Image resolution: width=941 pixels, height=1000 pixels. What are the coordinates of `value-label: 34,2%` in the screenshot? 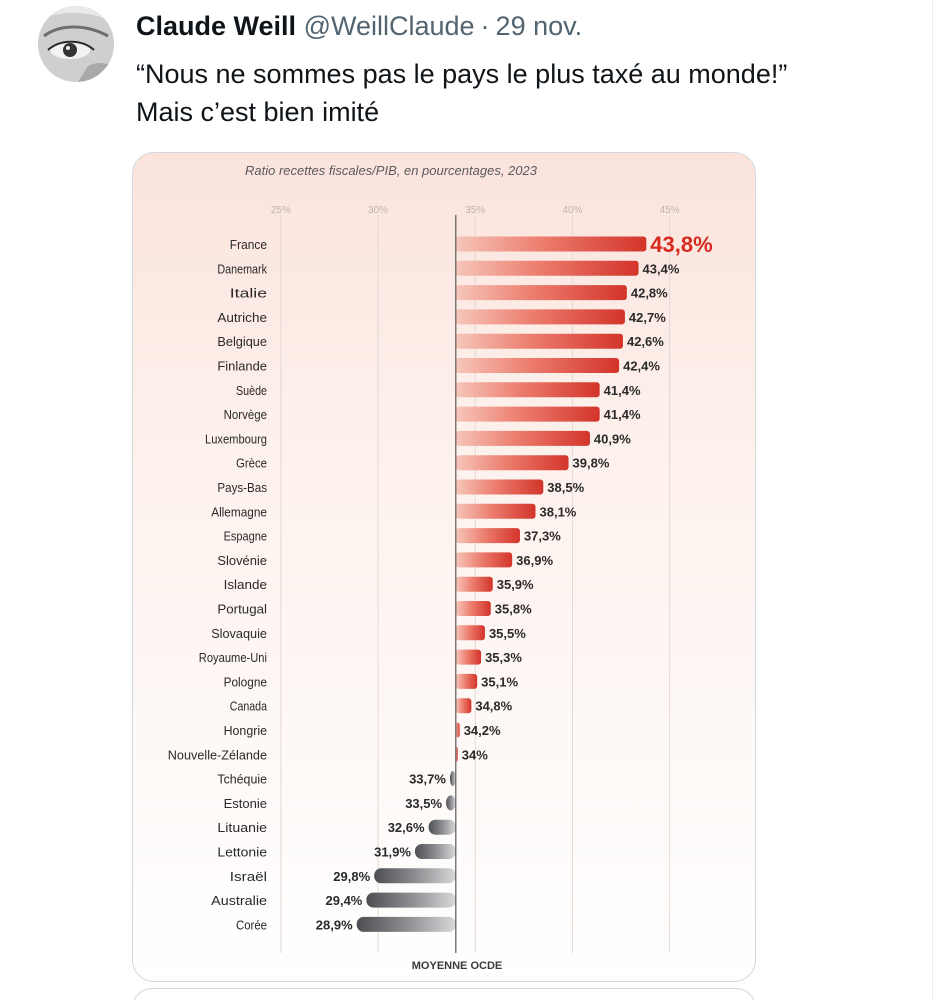 It's located at (482, 730).